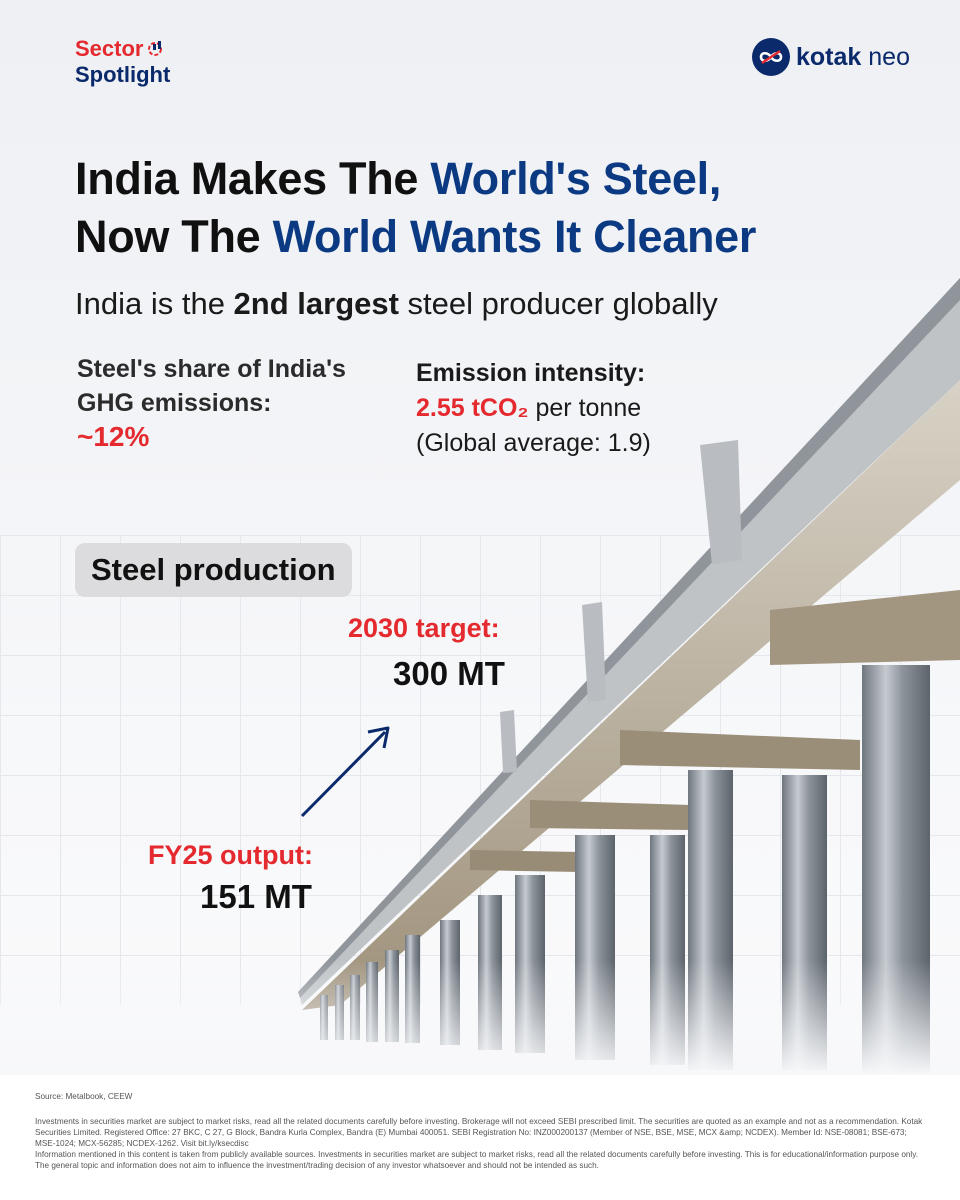 The width and height of the screenshot is (960, 1200). I want to click on global-average: (Global average: 1.9), so click(533, 443).